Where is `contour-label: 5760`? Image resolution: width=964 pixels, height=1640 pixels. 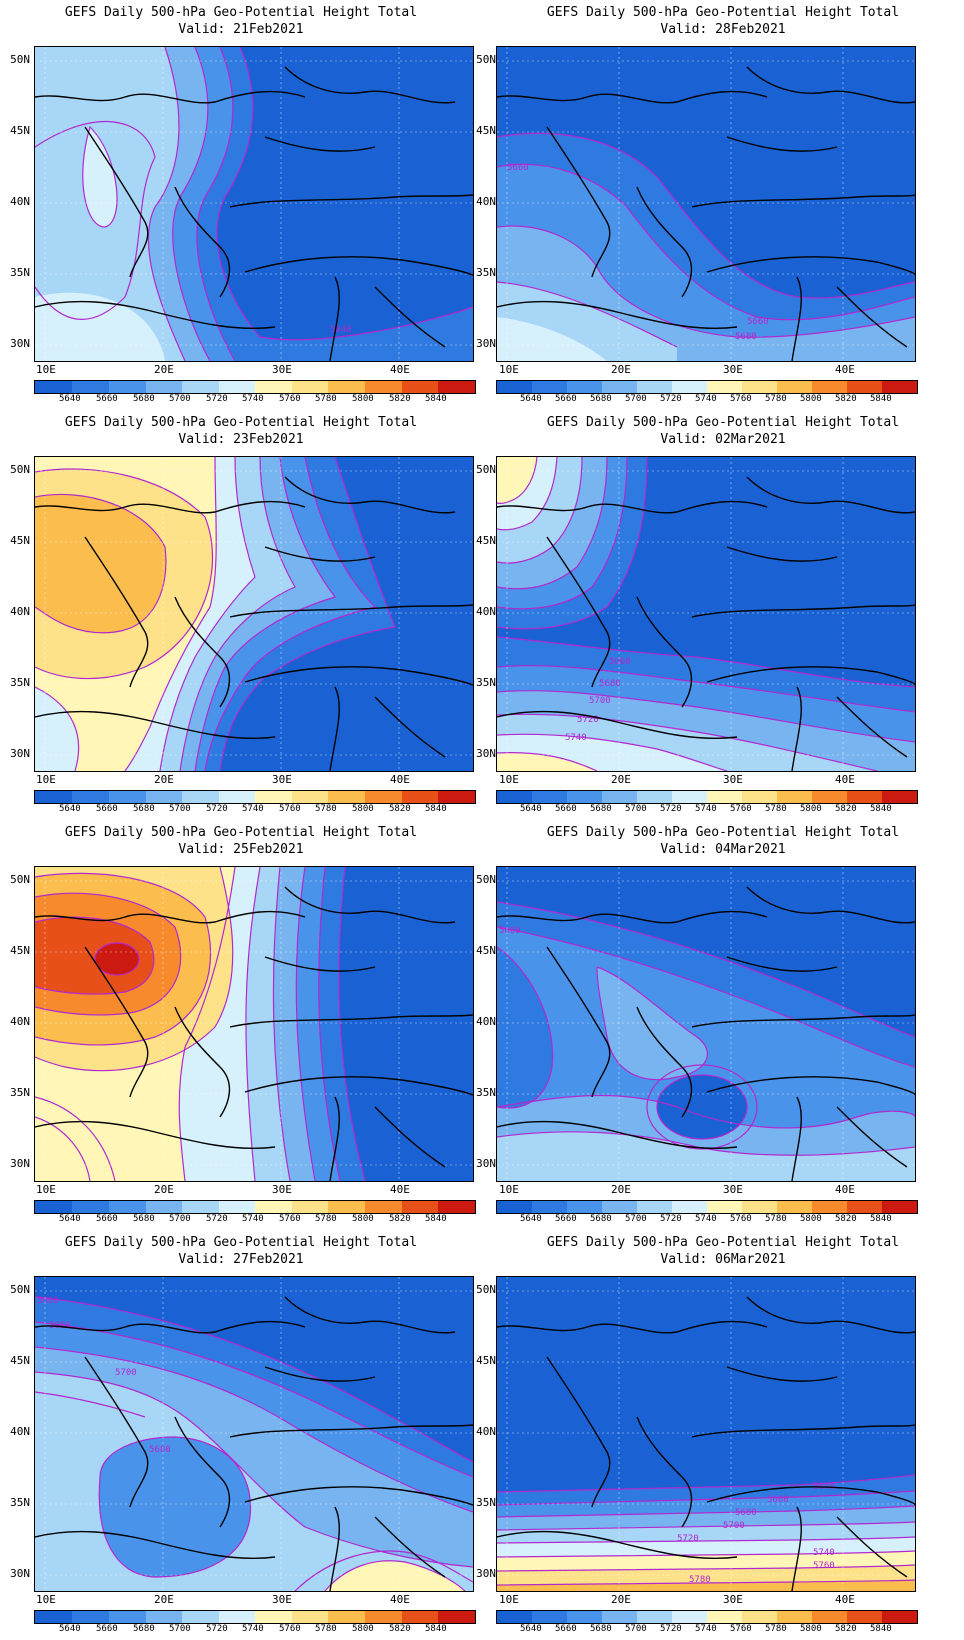
contour-label: 5760 is located at coordinates (824, 1566).